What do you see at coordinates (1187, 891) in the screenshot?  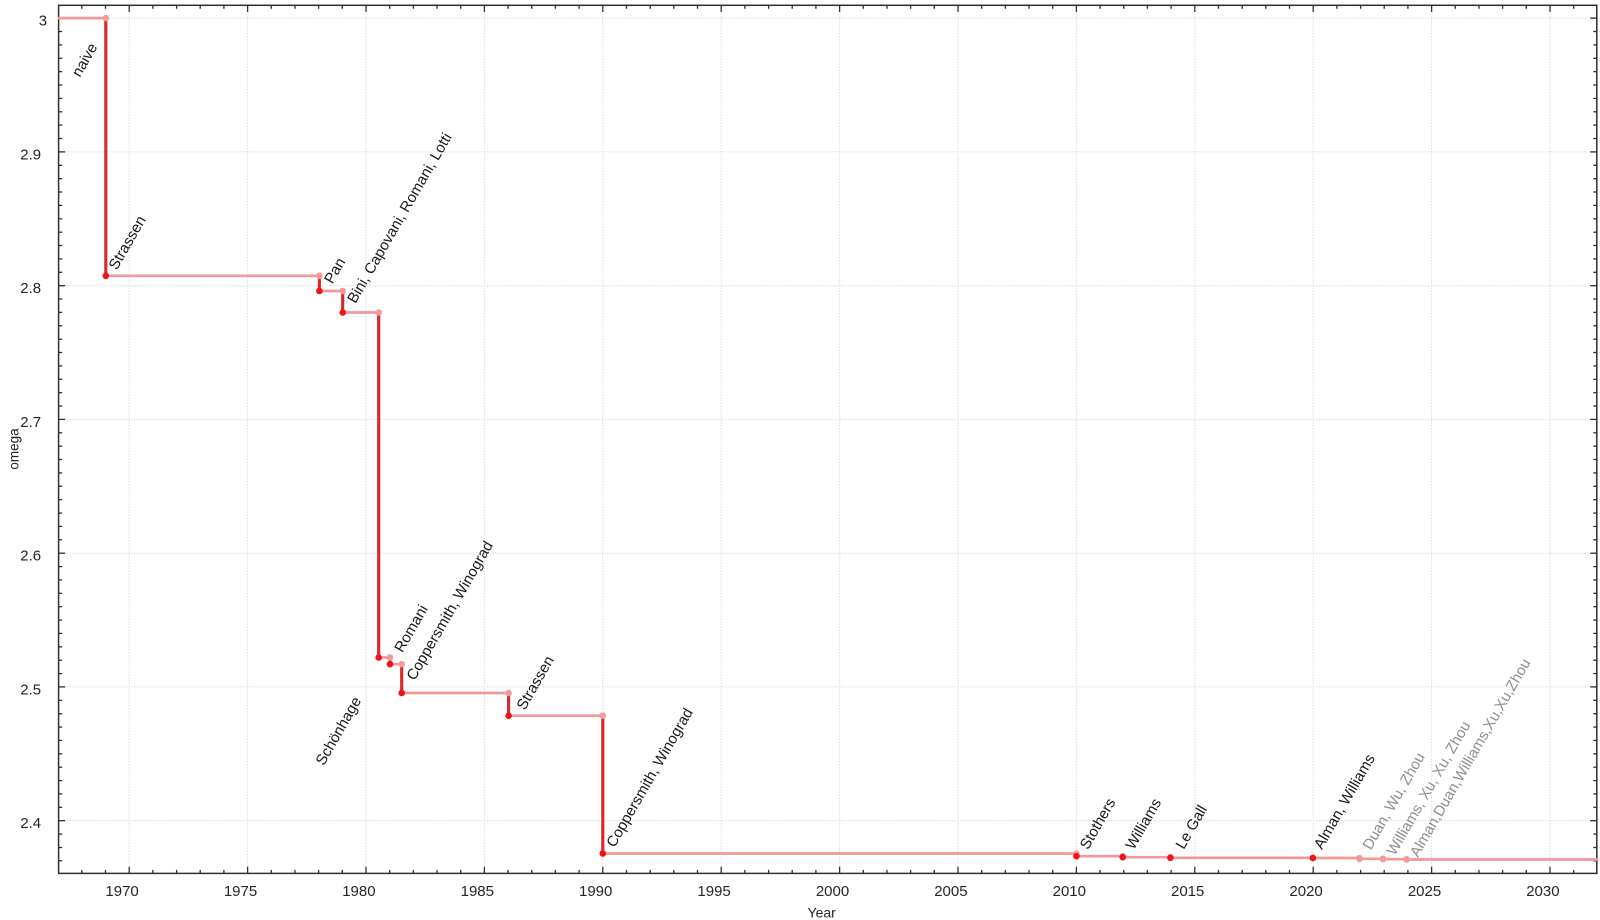 I see `svg-text: 2015` at bounding box center [1187, 891].